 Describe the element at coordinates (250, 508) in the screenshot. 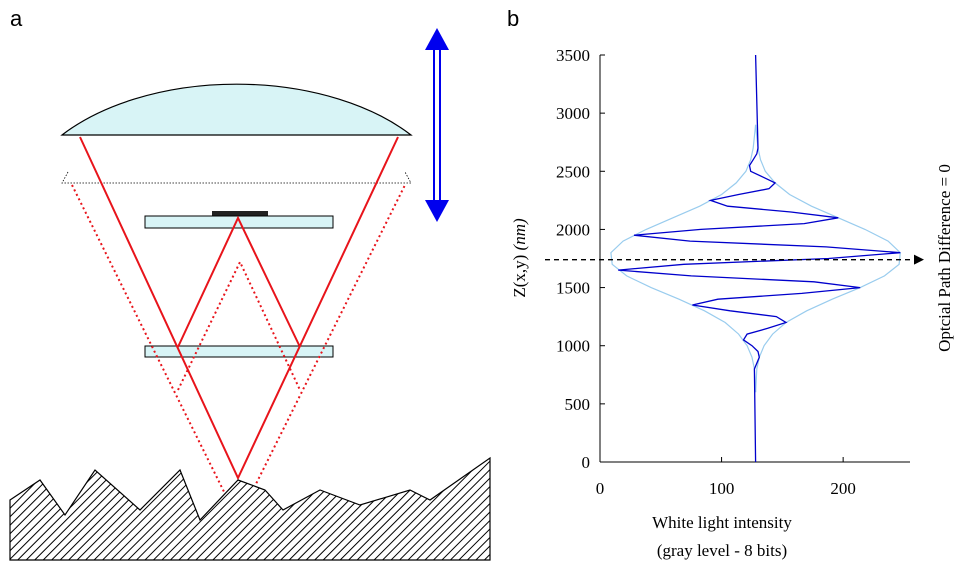

I see `sample-surface` at that location.